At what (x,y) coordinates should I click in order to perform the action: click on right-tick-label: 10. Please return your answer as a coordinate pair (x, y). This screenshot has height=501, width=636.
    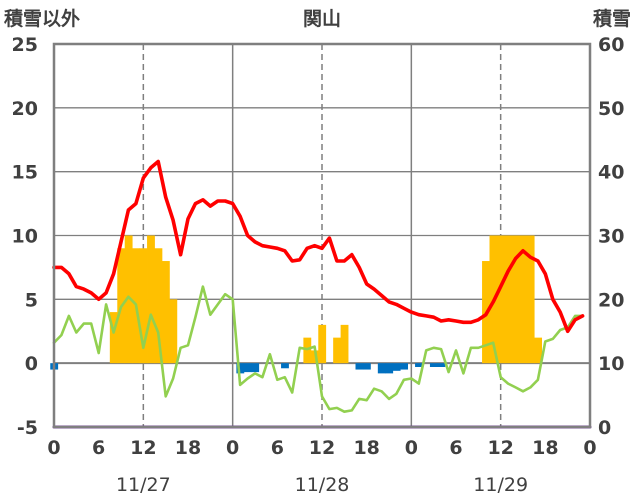
    Looking at the image, I should click on (611, 364).